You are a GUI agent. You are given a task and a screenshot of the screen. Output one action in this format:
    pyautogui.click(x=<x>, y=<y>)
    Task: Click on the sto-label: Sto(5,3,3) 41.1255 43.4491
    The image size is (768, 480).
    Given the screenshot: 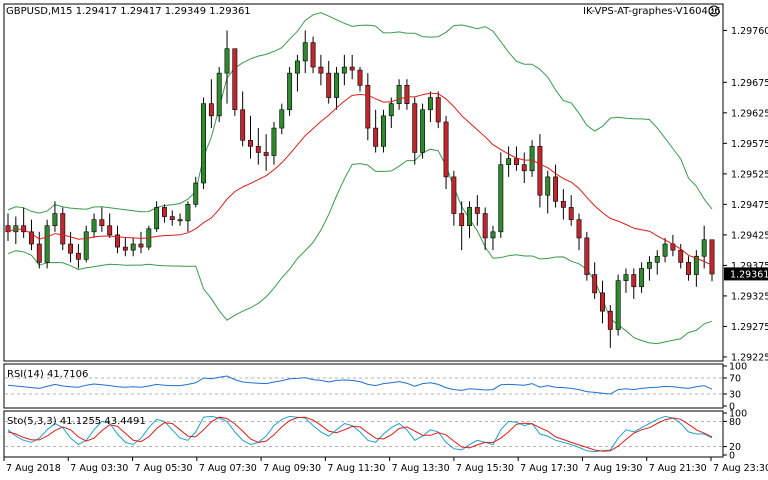 What is the action you would take?
    pyautogui.click(x=76, y=421)
    